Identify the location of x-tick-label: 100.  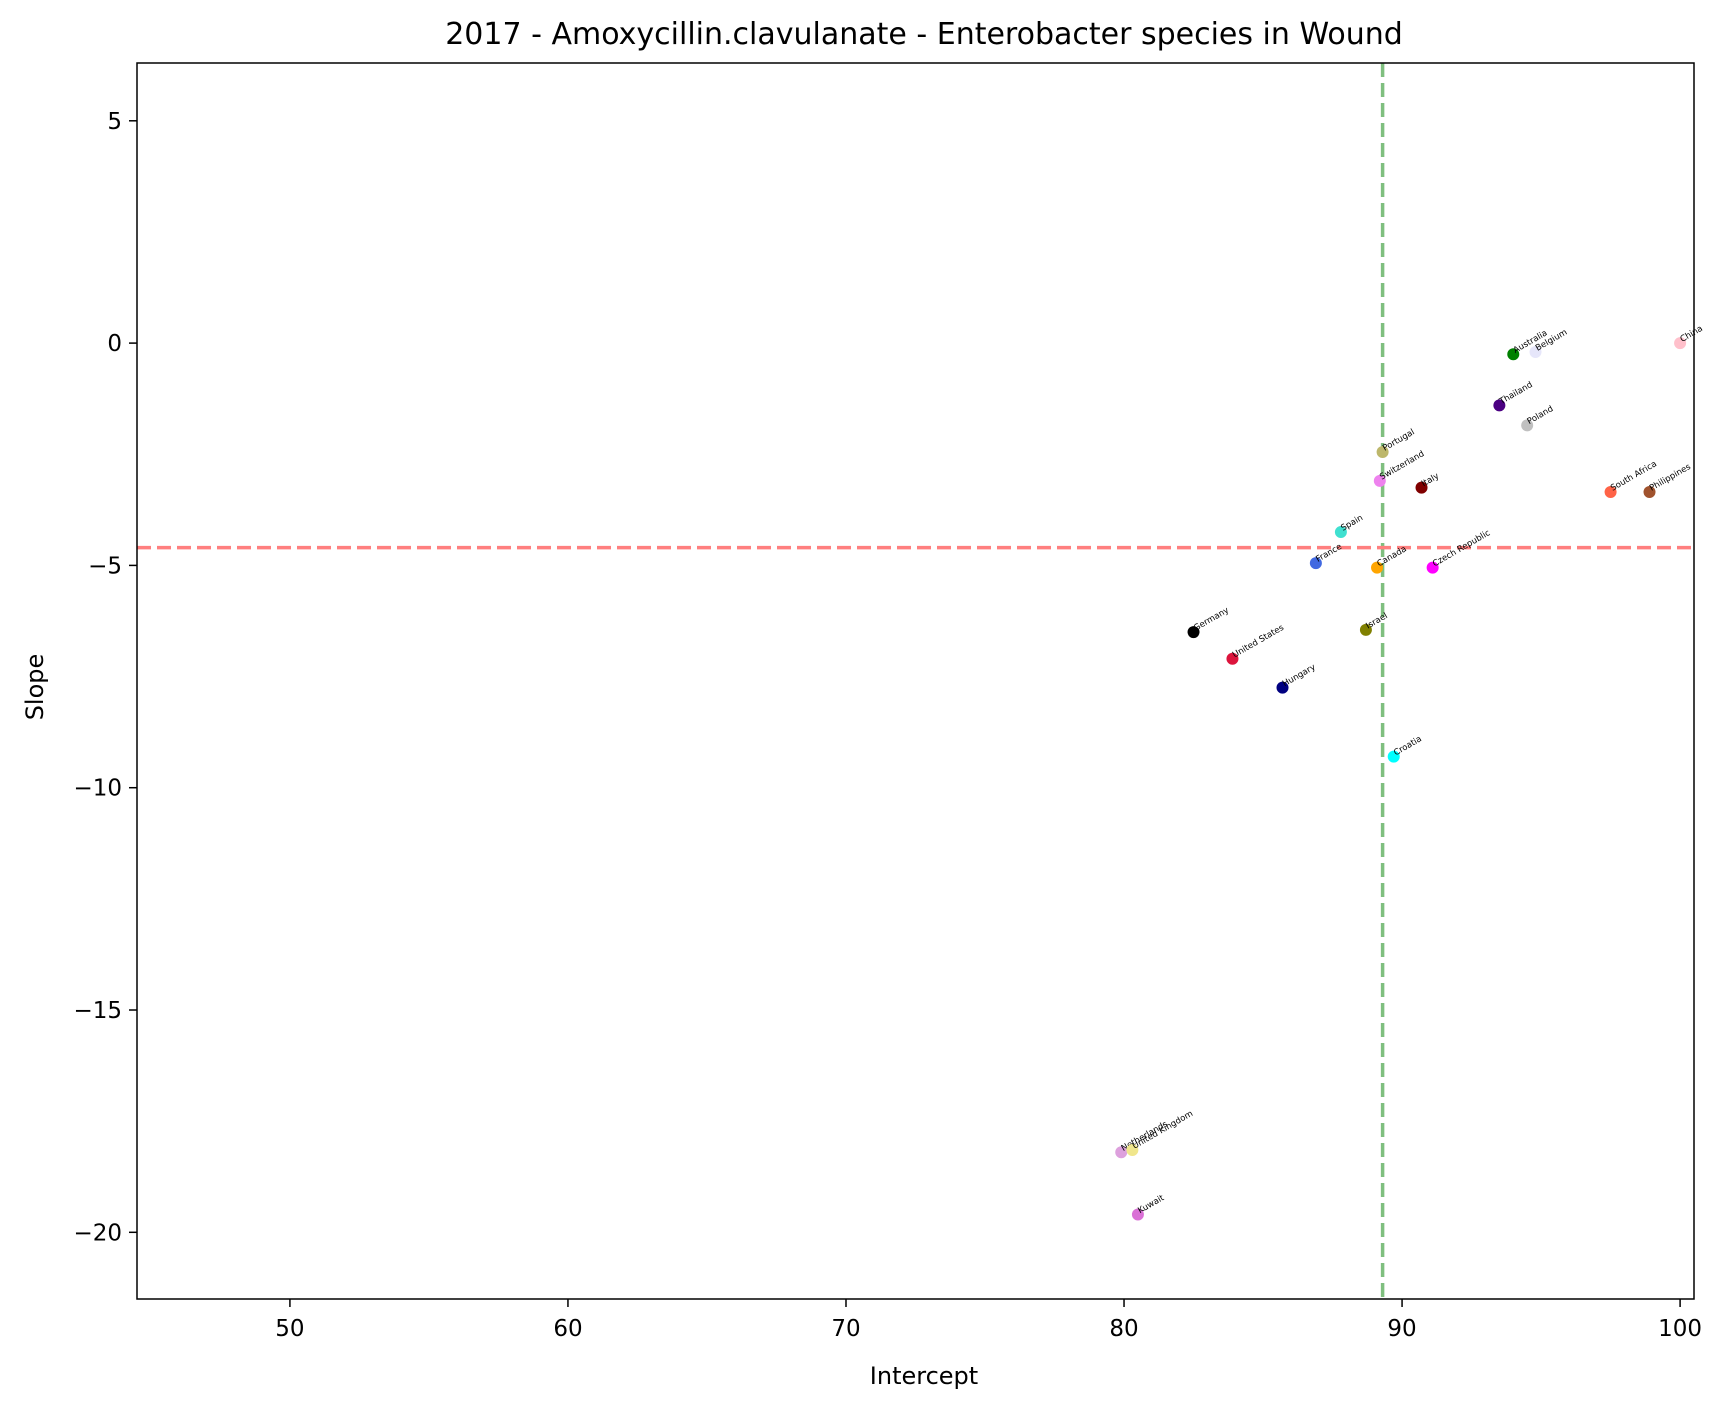
(1680, 1329).